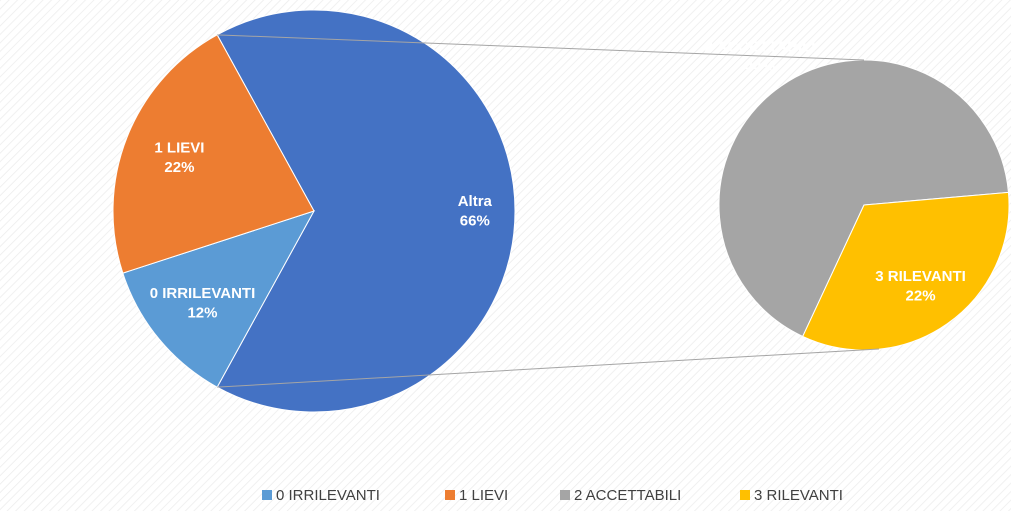  I want to click on data-label: 1 LIEVI 22%, so click(179, 158).